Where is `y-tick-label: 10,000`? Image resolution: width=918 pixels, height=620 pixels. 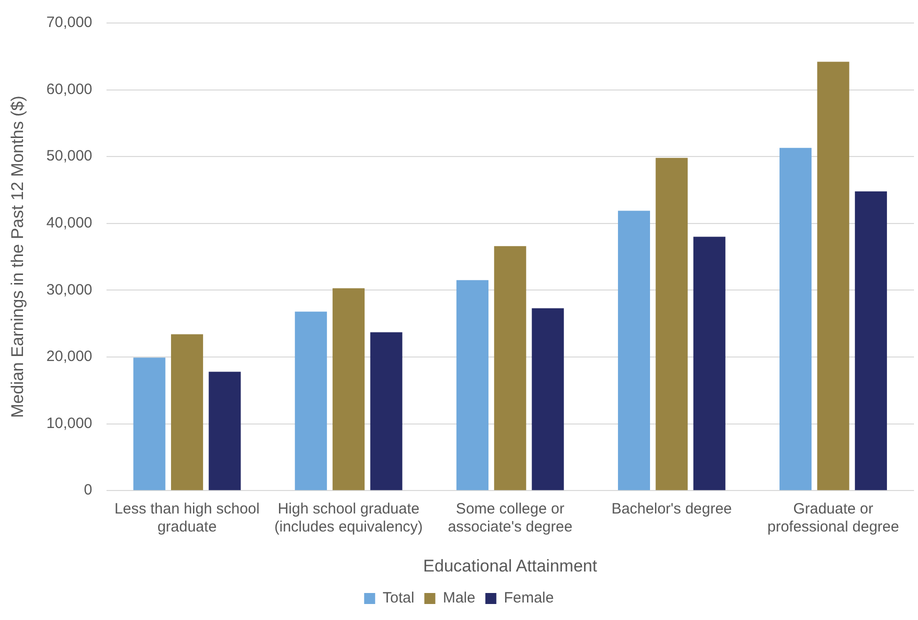
y-tick-label: 10,000 is located at coordinates (69, 423).